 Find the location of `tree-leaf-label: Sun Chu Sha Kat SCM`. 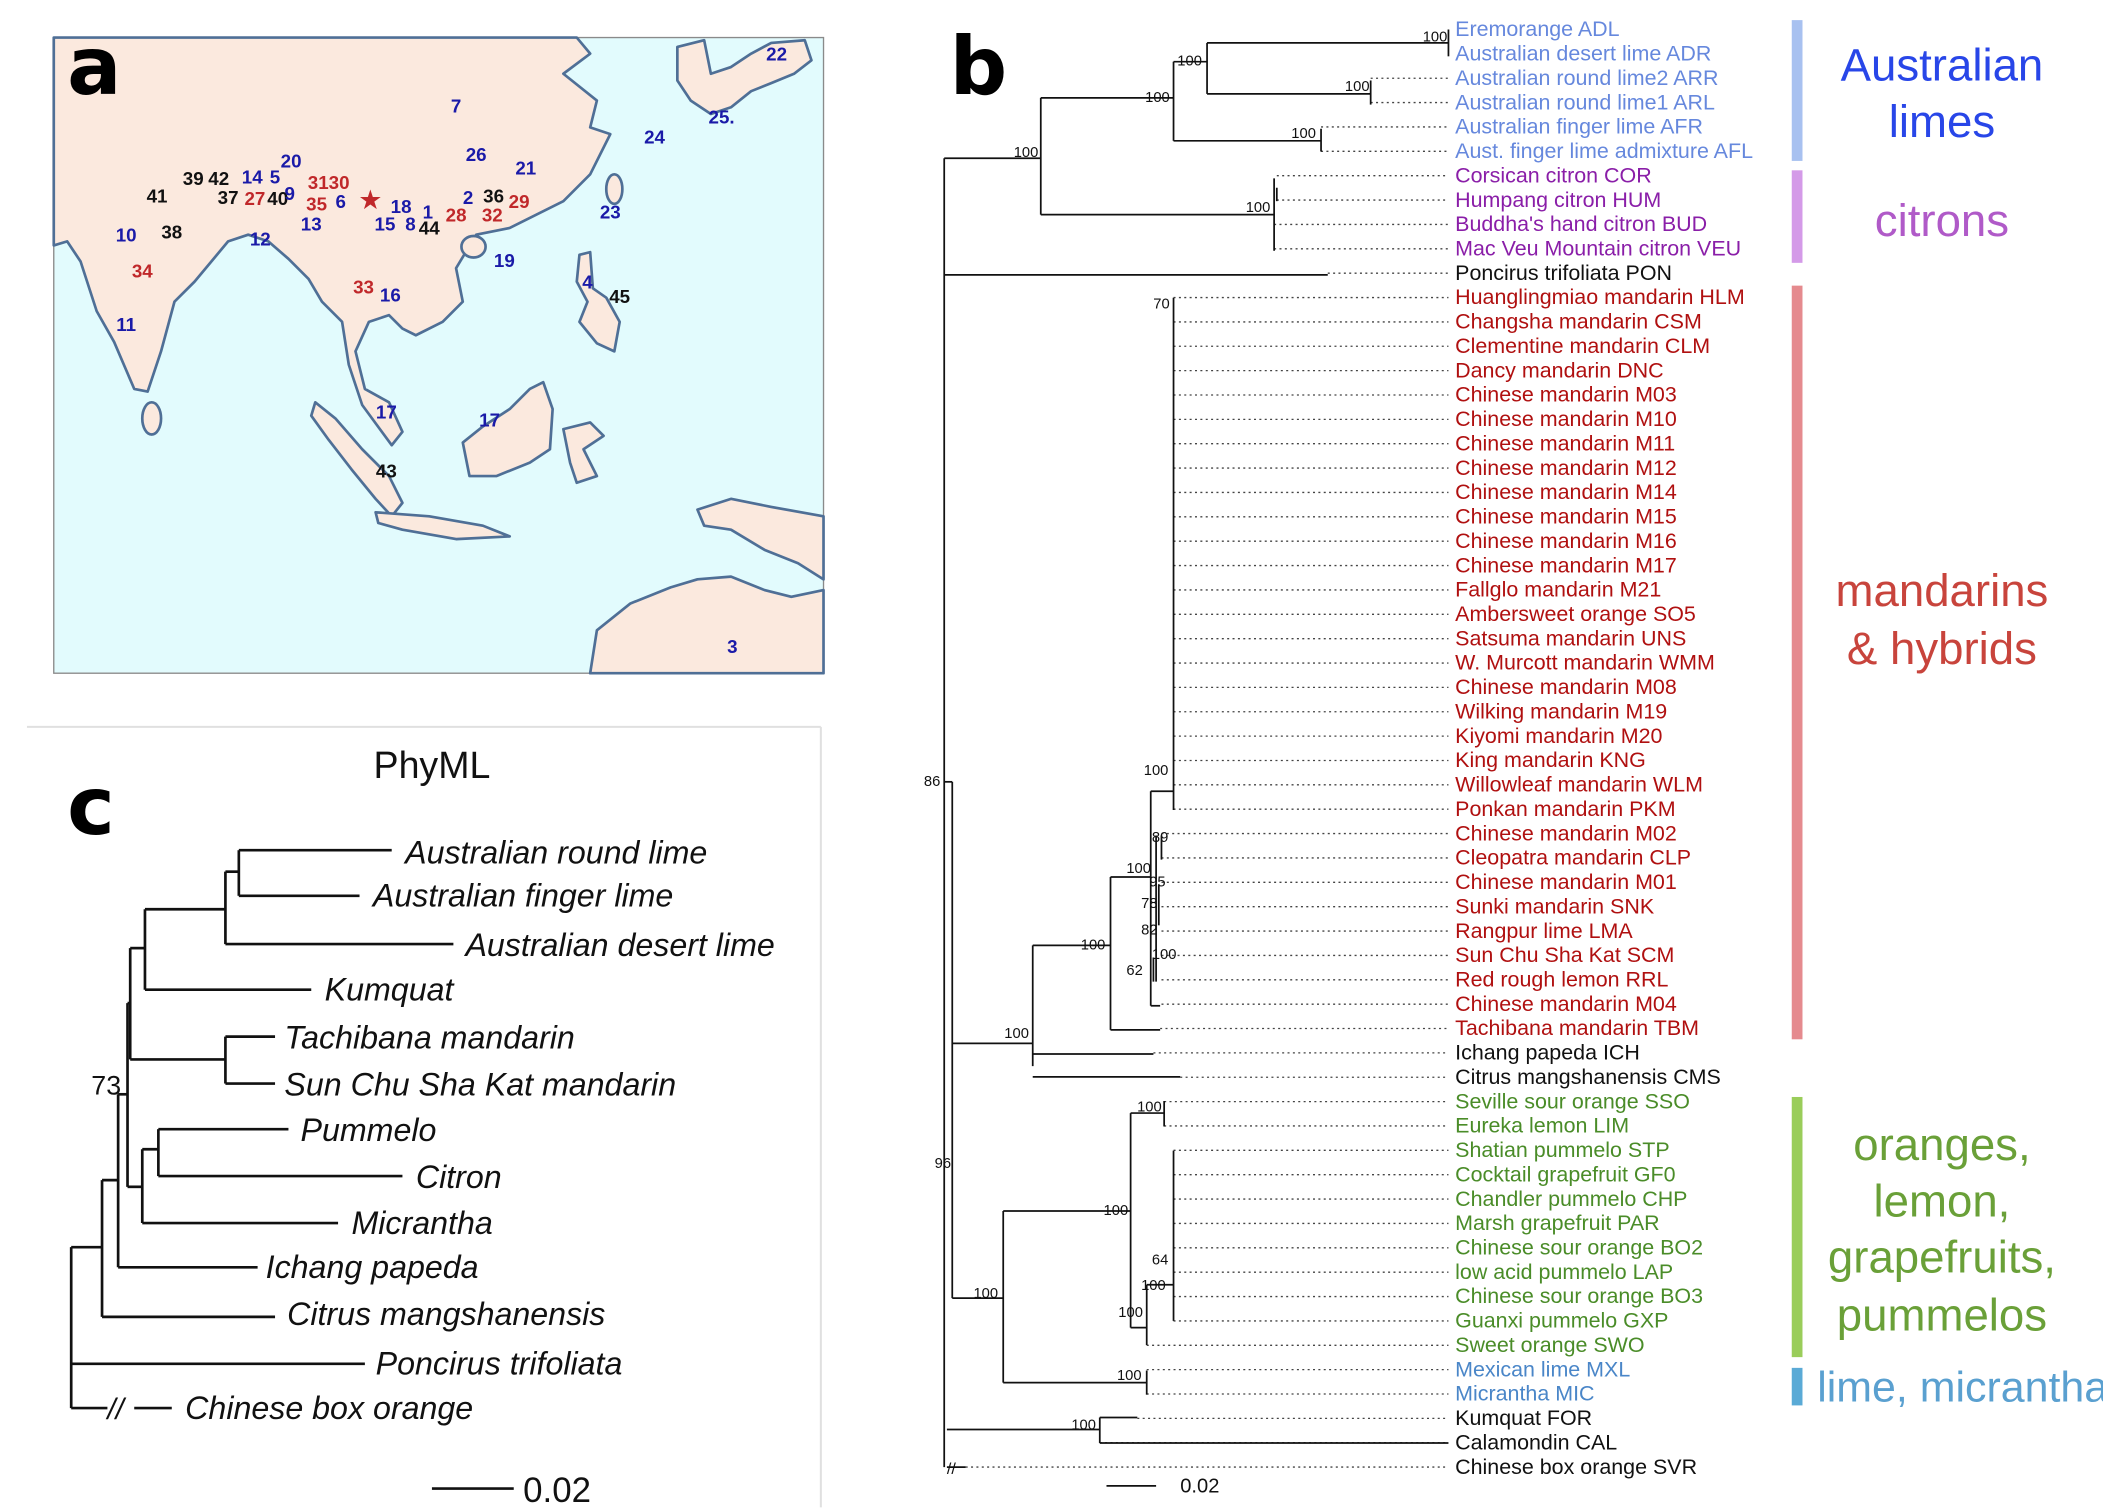

tree-leaf-label: Sun Chu Sha Kat SCM is located at coordinates (1564, 955).